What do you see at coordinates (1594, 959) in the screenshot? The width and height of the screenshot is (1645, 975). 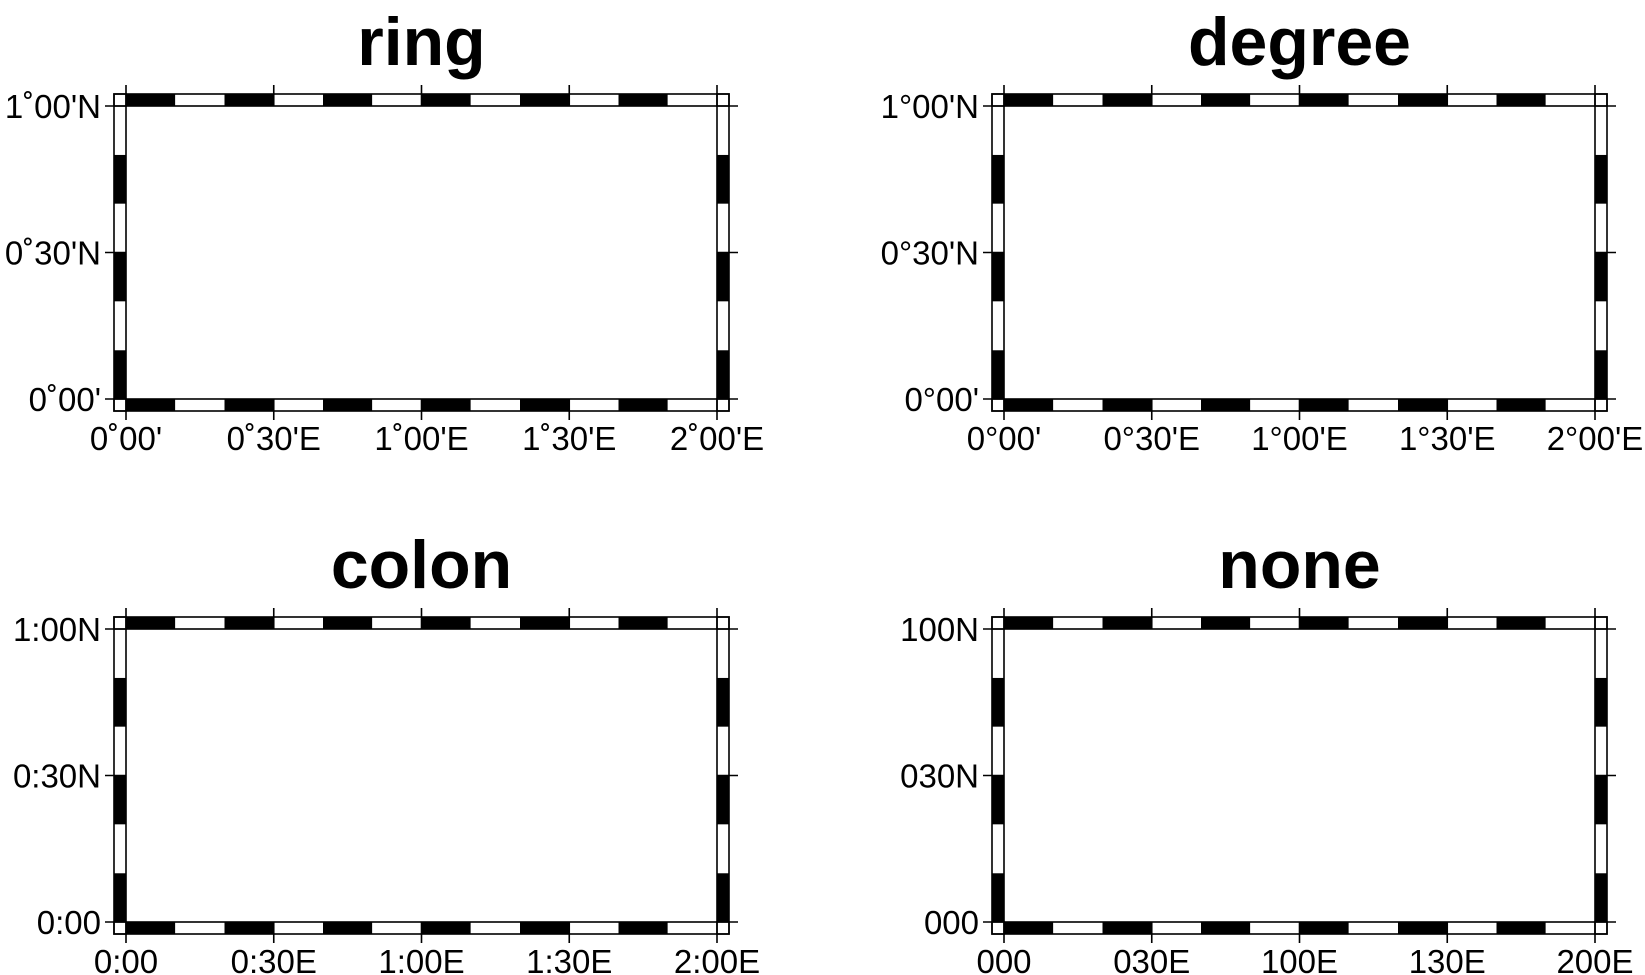 I see `x-tick-label: 200E` at bounding box center [1594, 959].